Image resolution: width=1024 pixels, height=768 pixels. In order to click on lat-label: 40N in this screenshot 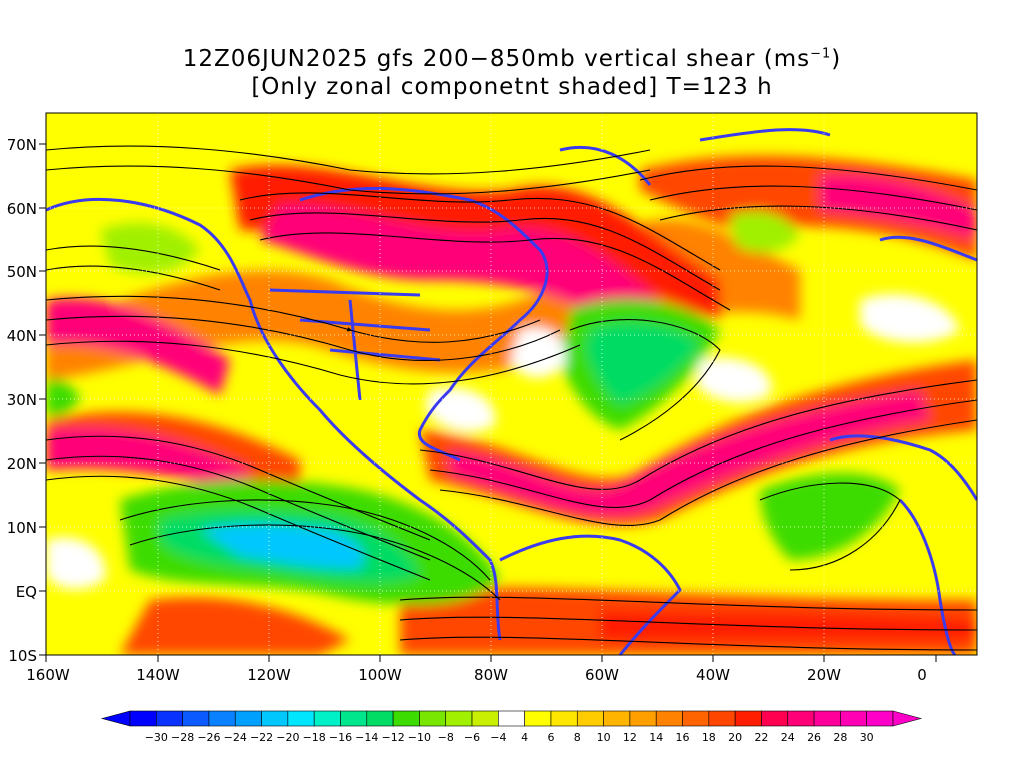, I will do `click(22, 336)`.